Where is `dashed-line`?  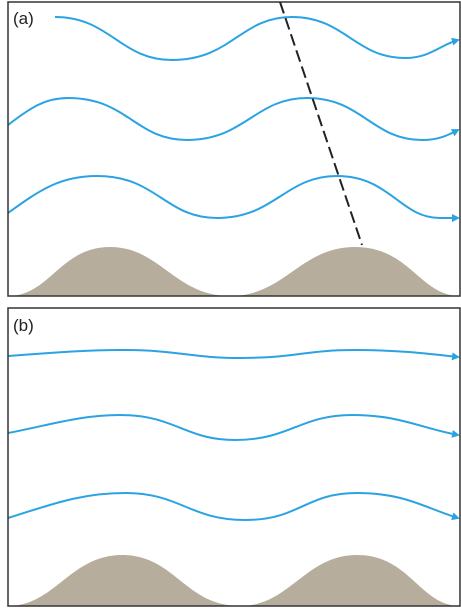
dashed-line is located at coordinates (321, 123).